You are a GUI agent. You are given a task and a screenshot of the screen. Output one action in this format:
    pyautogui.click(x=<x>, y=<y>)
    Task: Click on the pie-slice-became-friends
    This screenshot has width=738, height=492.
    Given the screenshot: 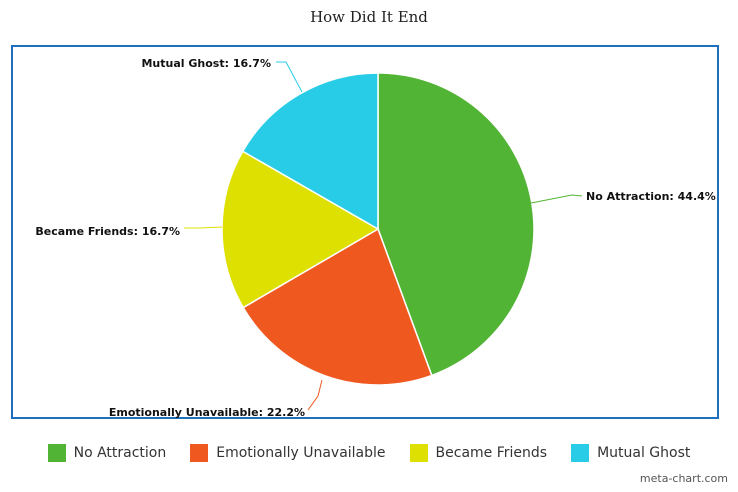 What is the action you would take?
    pyautogui.click(x=300, y=229)
    